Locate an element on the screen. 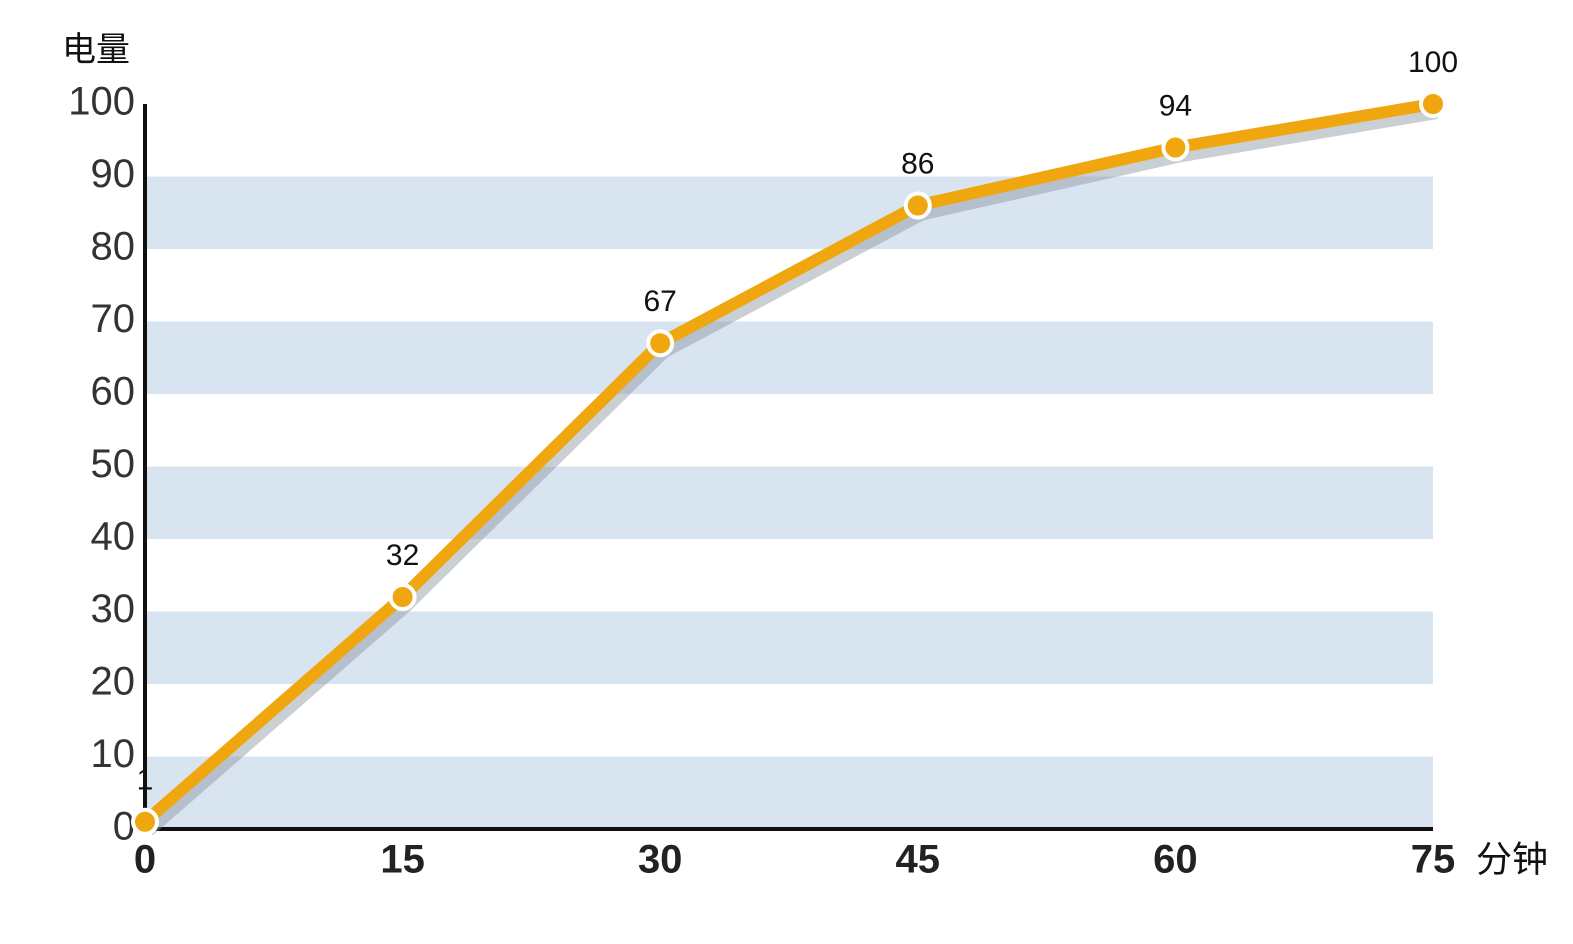 The width and height of the screenshot is (1573, 944). y-tick-label: 20 is located at coordinates (113, 682).